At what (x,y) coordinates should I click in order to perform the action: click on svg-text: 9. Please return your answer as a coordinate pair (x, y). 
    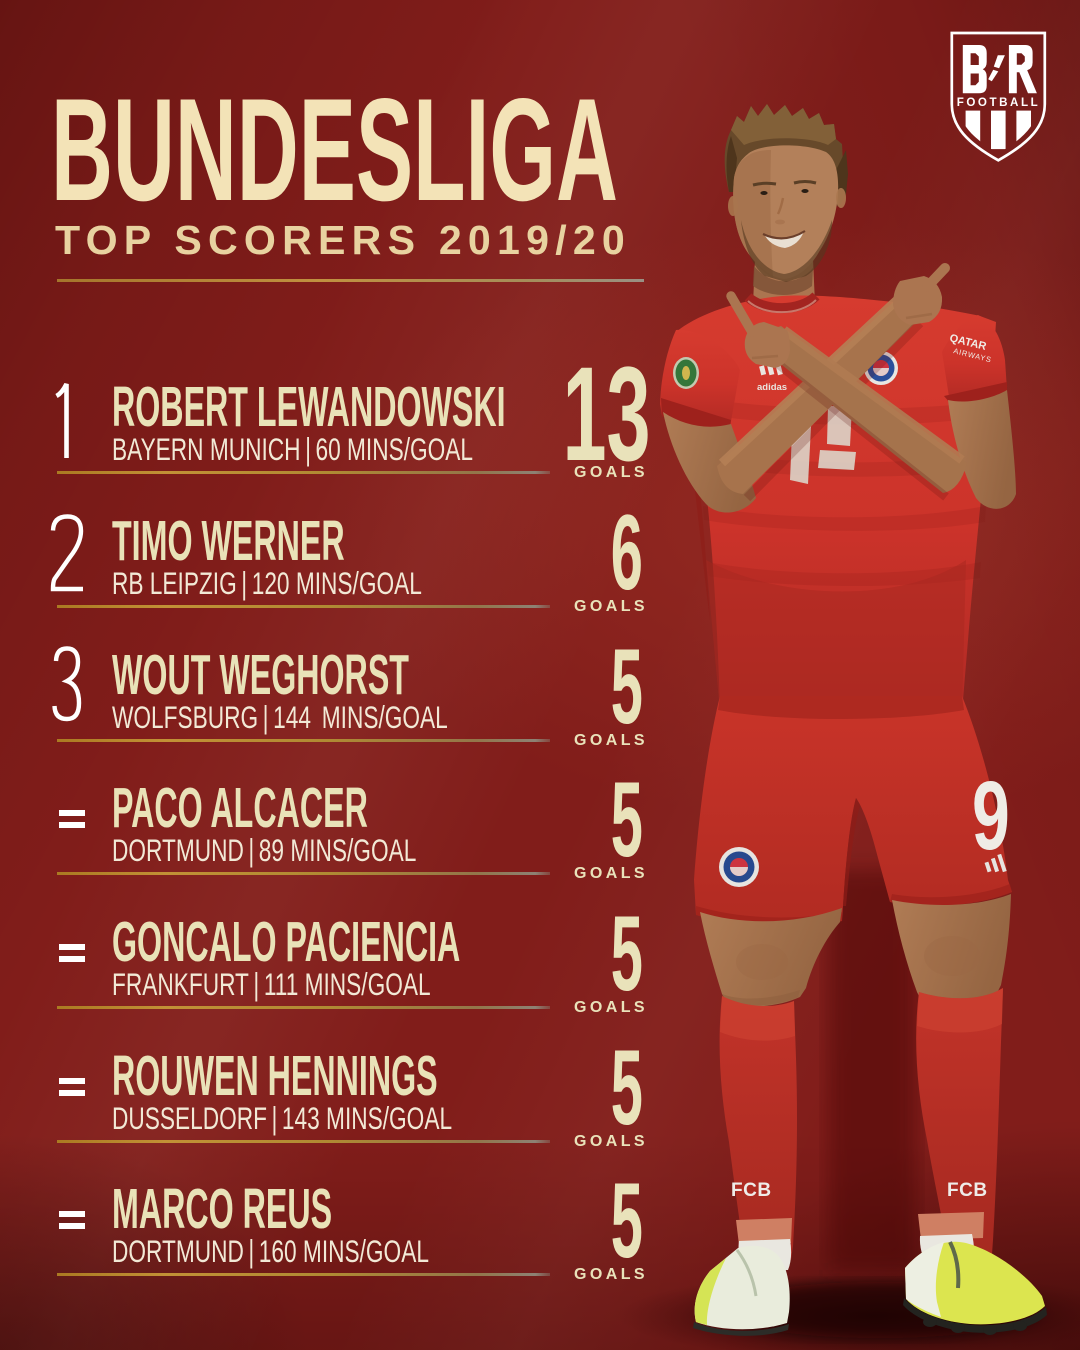
    Looking at the image, I should click on (991, 815).